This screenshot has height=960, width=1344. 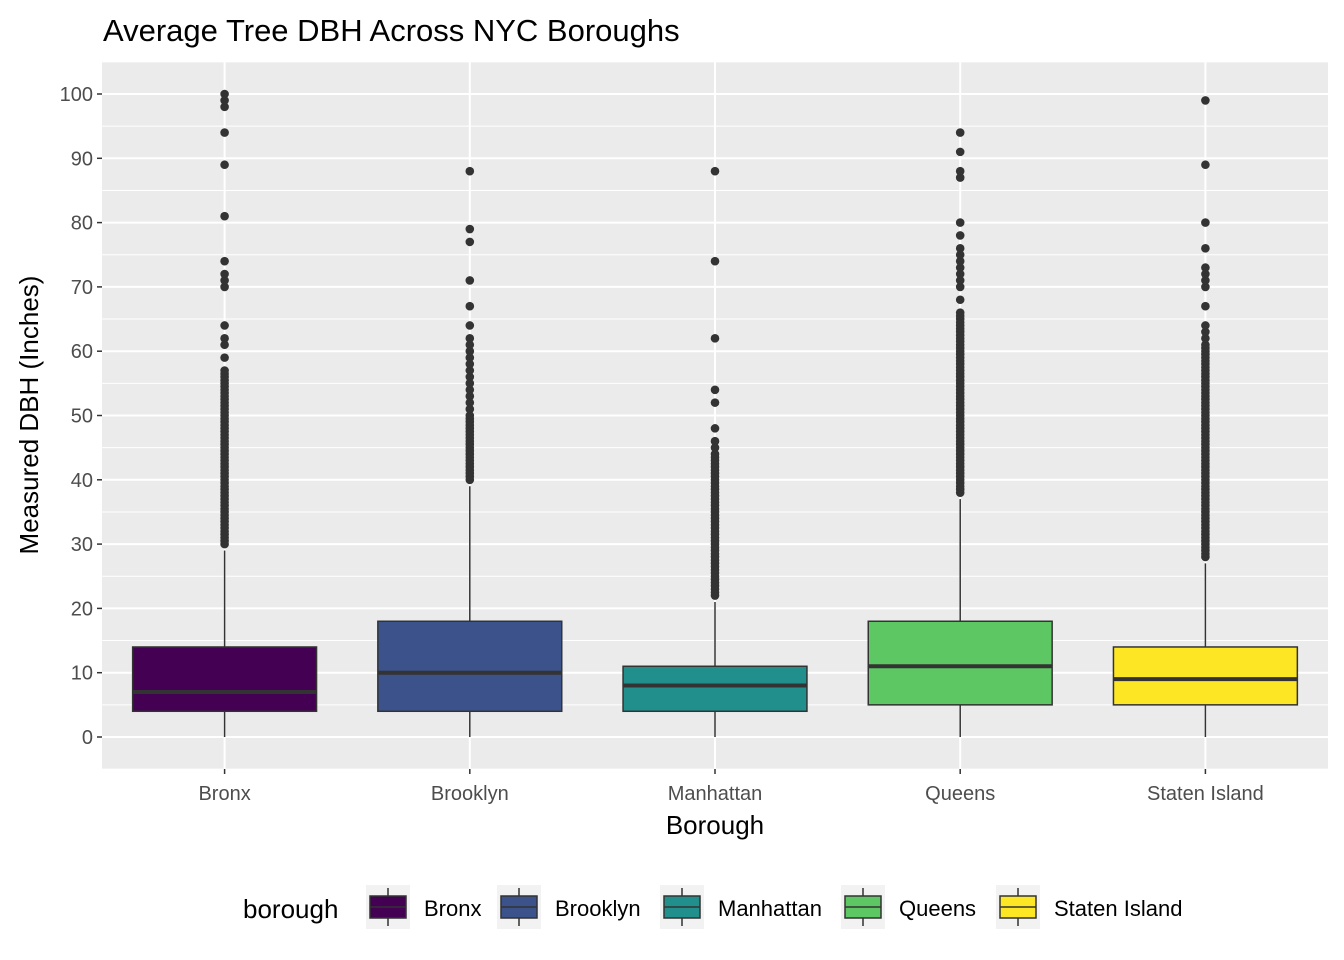 I want to click on legend-item-staten-island: Staten Island, so click(x=1089, y=907).